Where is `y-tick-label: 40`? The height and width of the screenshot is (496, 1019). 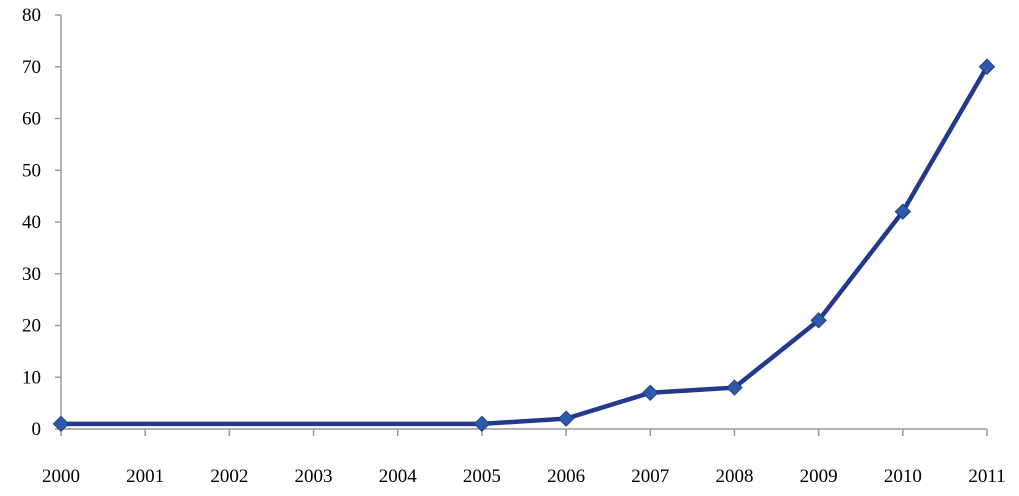 y-tick-label: 40 is located at coordinates (31, 222).